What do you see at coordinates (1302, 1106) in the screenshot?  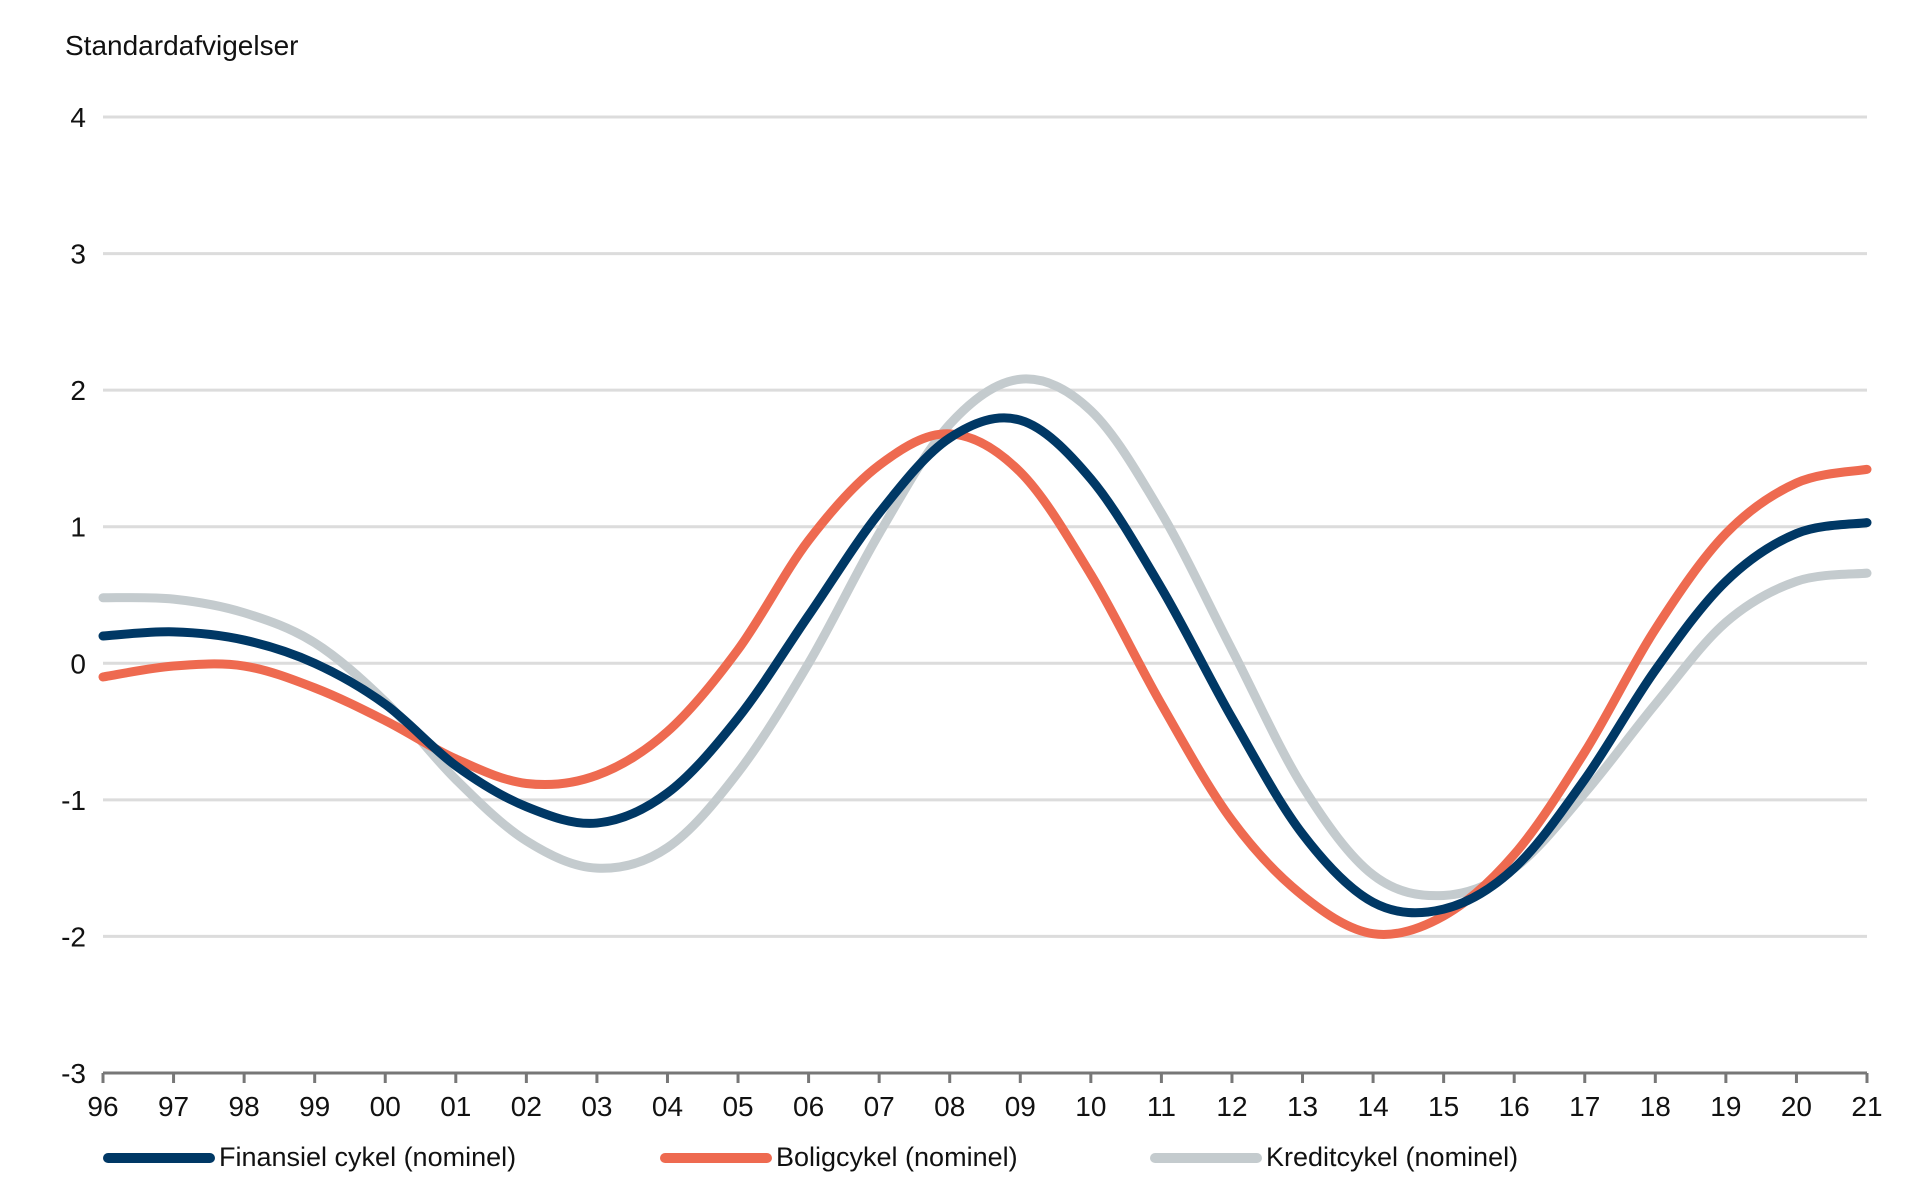 I see `x-tick-label: 13` at bounding box center [1302, 1106].